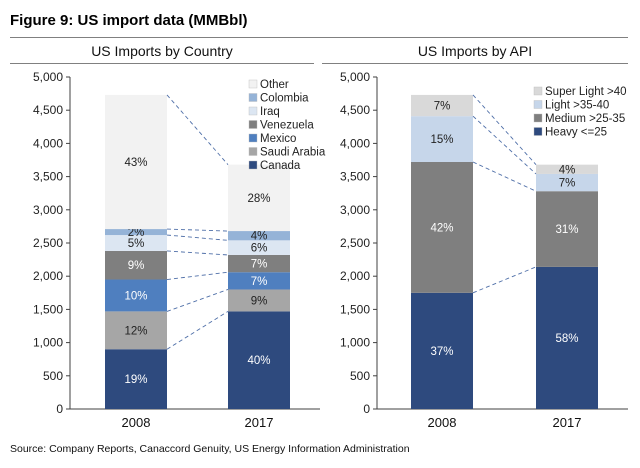 Image resolution: width=640 pixels, height=468 pixels. I want to click on country-bar-2017-canada, so click(259, 360).